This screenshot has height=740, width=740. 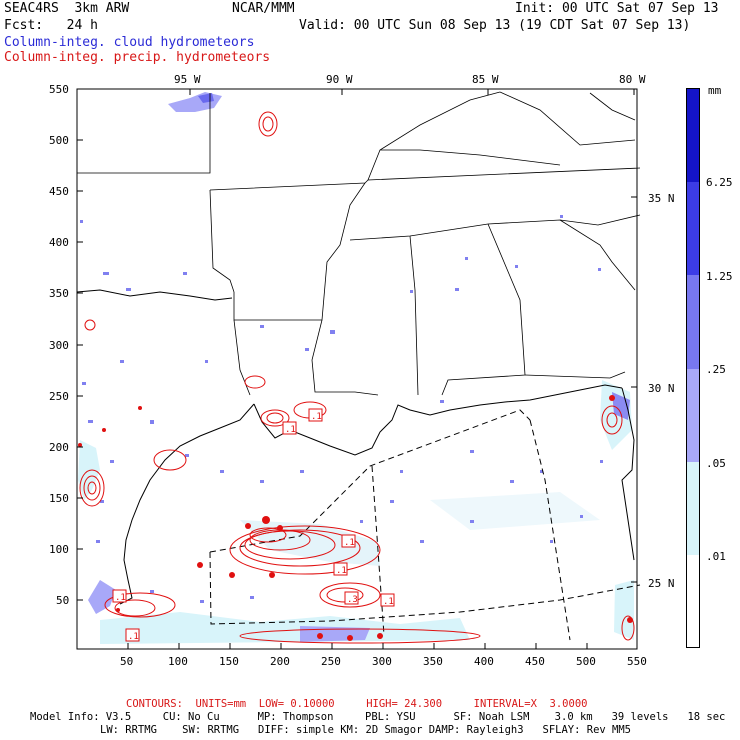 What do you see at coordinates (637, 661) in the screenshot?
I see `x-tick-550: 550` at bounding box center [637, 661].